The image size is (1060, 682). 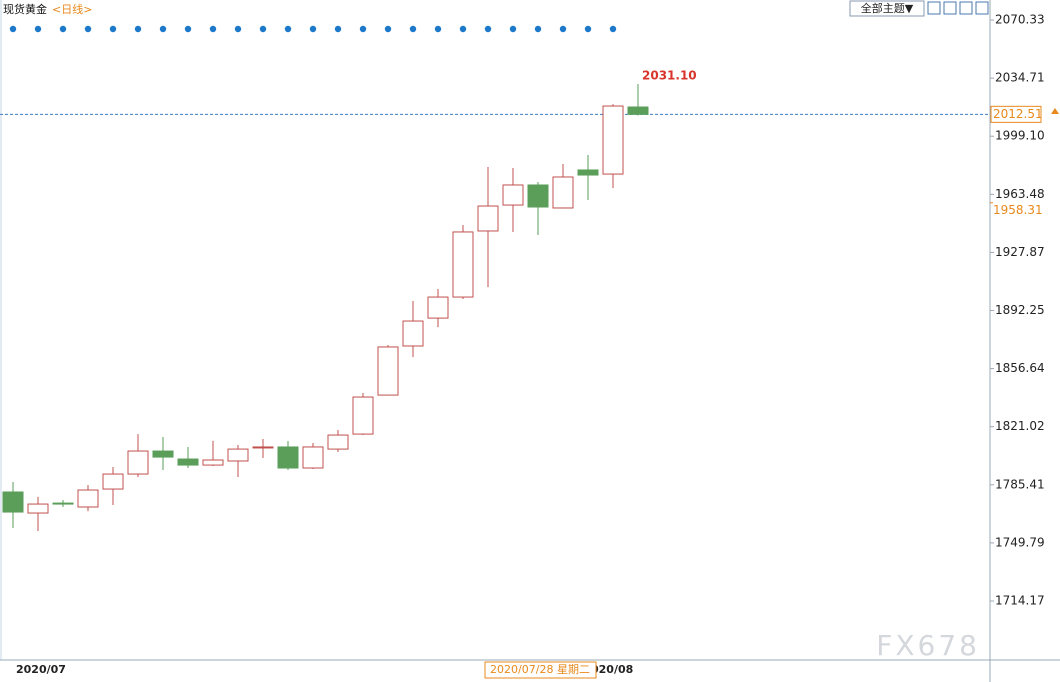 I want to click on crosshair-date-box, so click(x=540, y=670).